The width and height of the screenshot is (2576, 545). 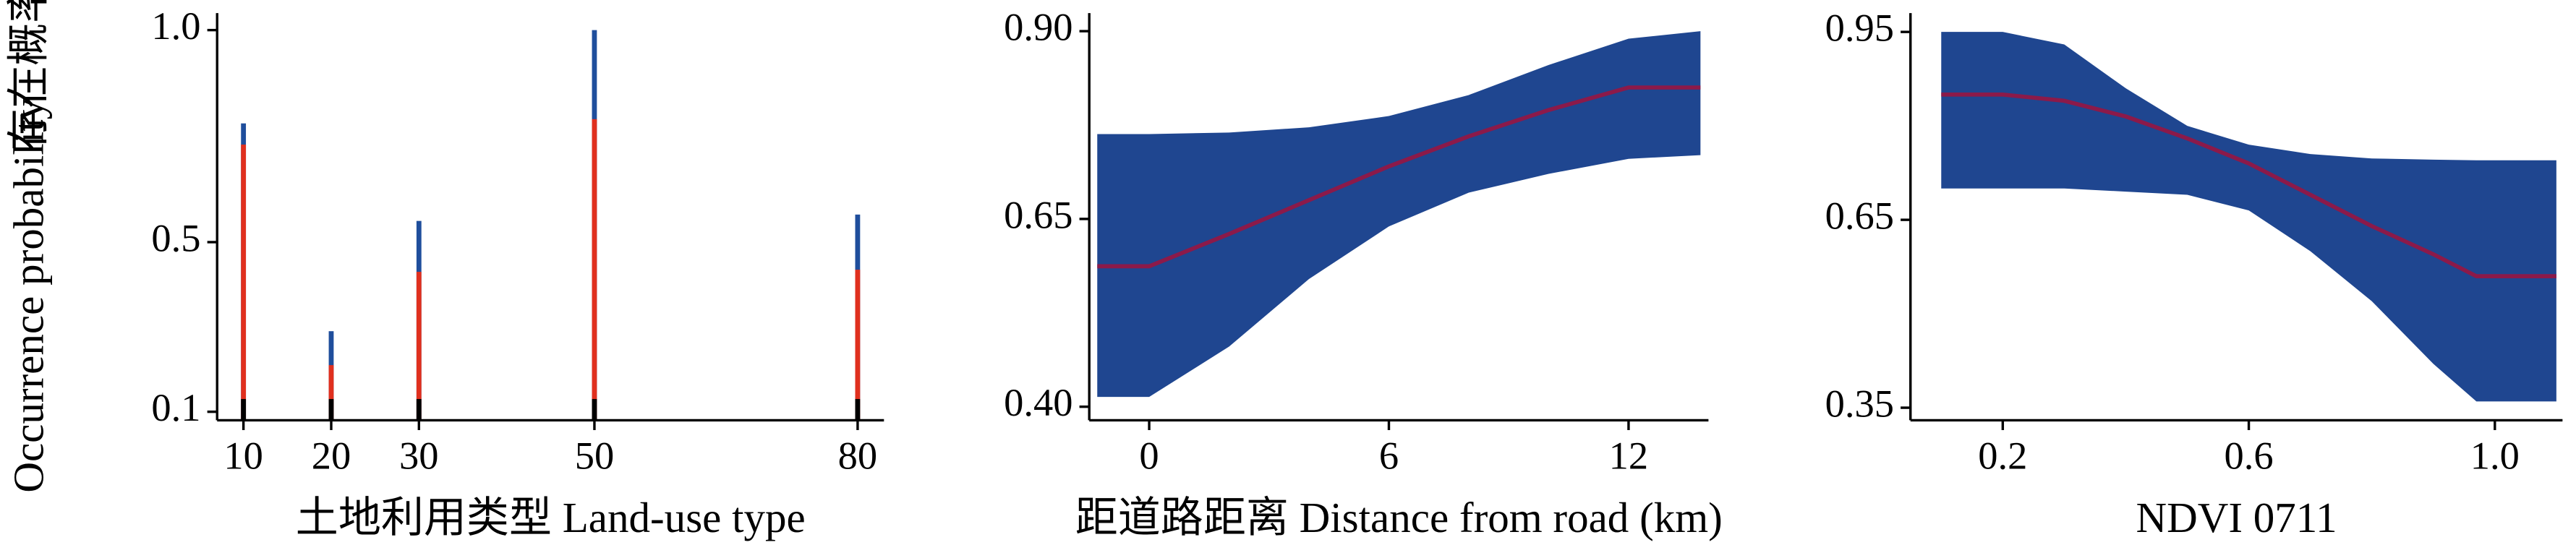 I want to click on y-axis-label: Occurrence probability, so click(x=28, y=295).